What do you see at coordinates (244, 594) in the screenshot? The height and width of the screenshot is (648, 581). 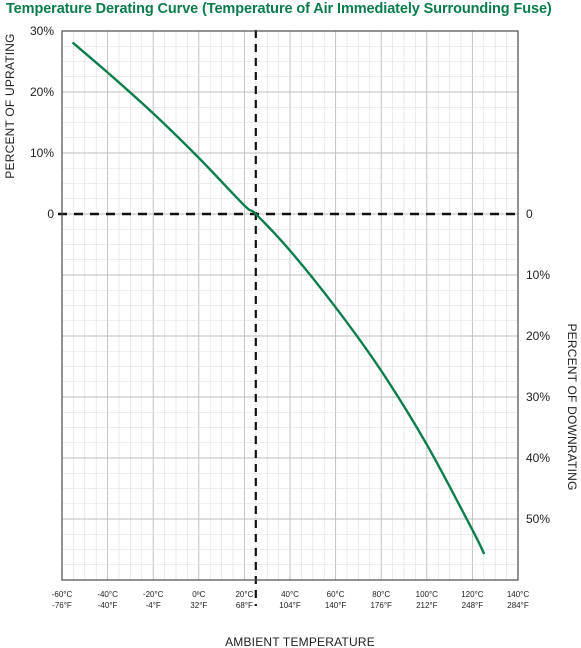 I see `x-tick-label-celsius: 20°C` at bounding box center [244, 594].